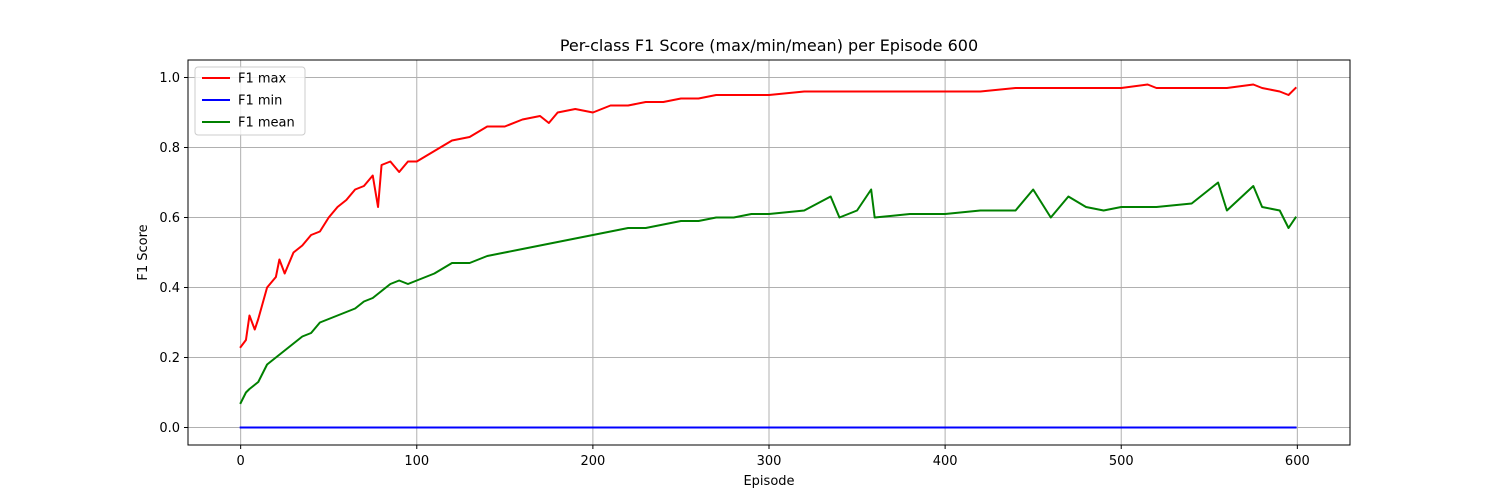 This screenshot has height=504, width=1500. Describe the element at coordinates (266, 123) in the screenshot. I see `legend-label-f1-mean: F1 mean` at that location.